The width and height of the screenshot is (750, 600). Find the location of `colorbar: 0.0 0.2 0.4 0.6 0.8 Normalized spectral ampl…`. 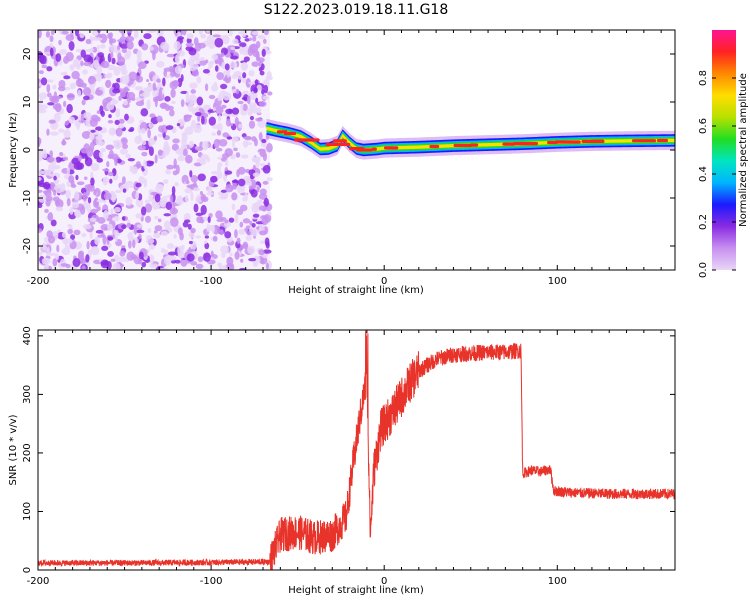

colorbar: 0.0 0.2 0.4 0.6 0.8 Normalized spectral ampl… is located at coordinates (723, 154).